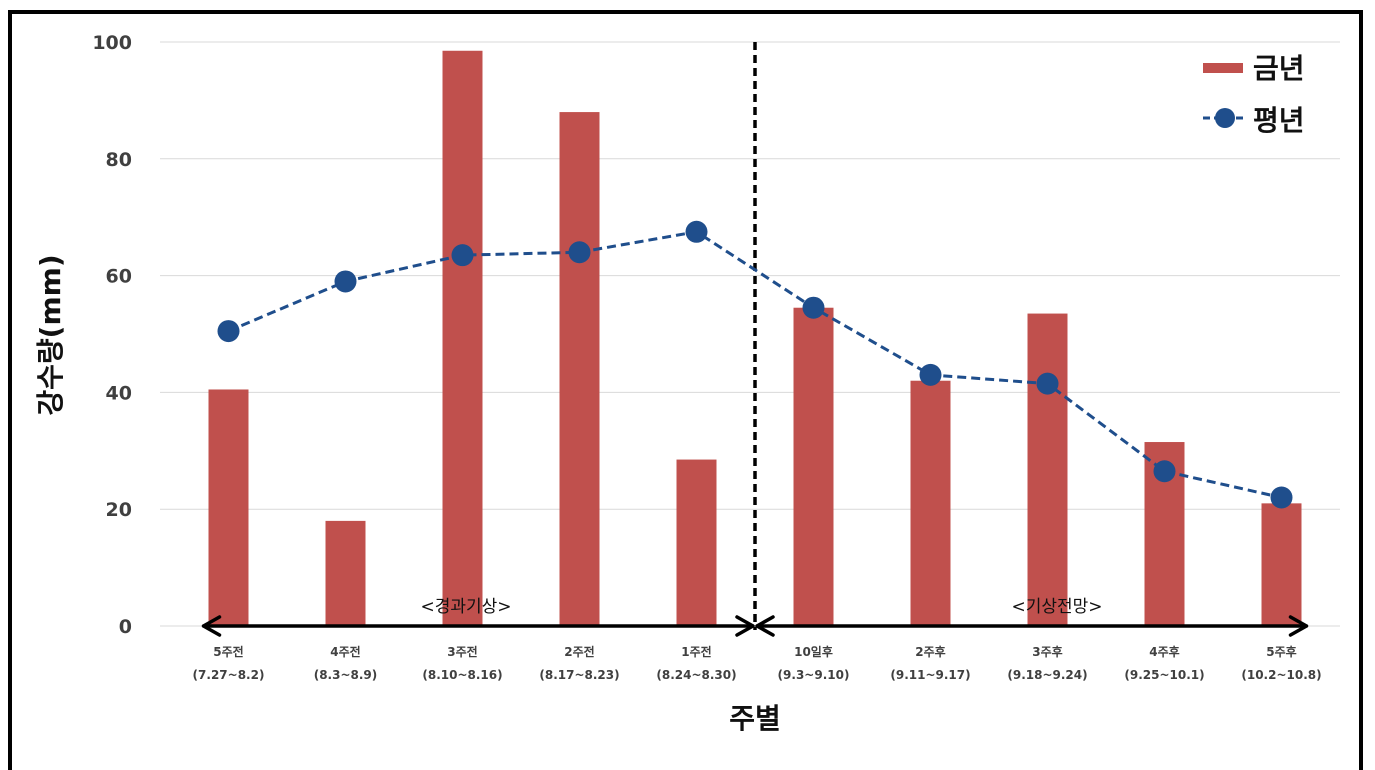 The width and height of the screenshot is (1375, 770). What do you see at coordinates (1047, 675) in the screenshot?
I see `x-tick-sublabel: (9.18~9.24)` at bounding box center [1047, 675].